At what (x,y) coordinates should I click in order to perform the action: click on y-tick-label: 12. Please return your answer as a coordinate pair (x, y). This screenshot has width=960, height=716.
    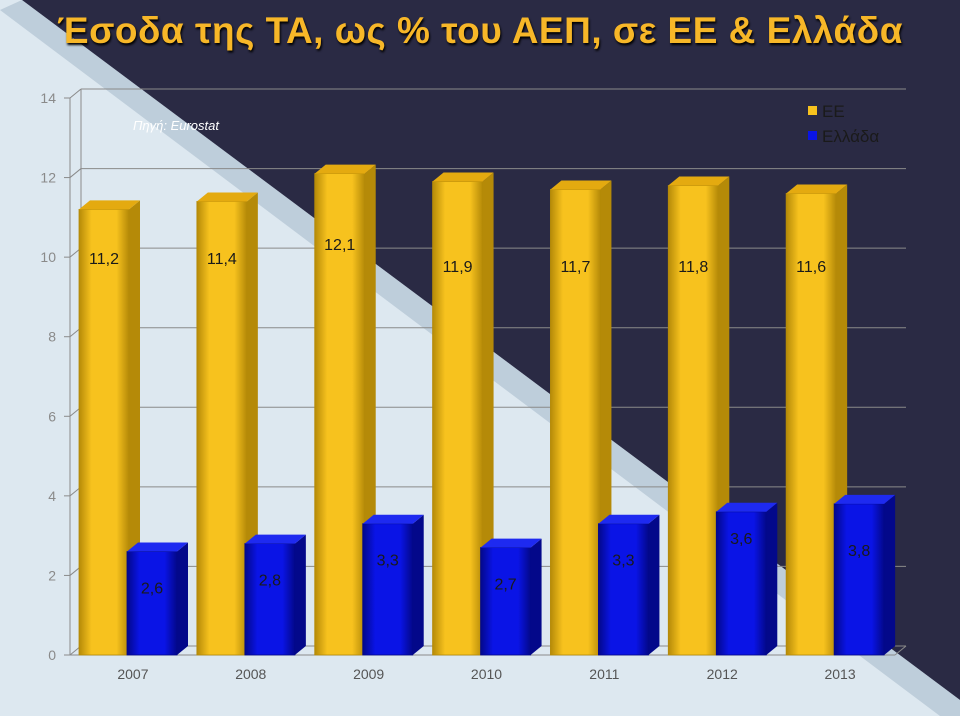
    Looking at the image, I should click on (48, 178).